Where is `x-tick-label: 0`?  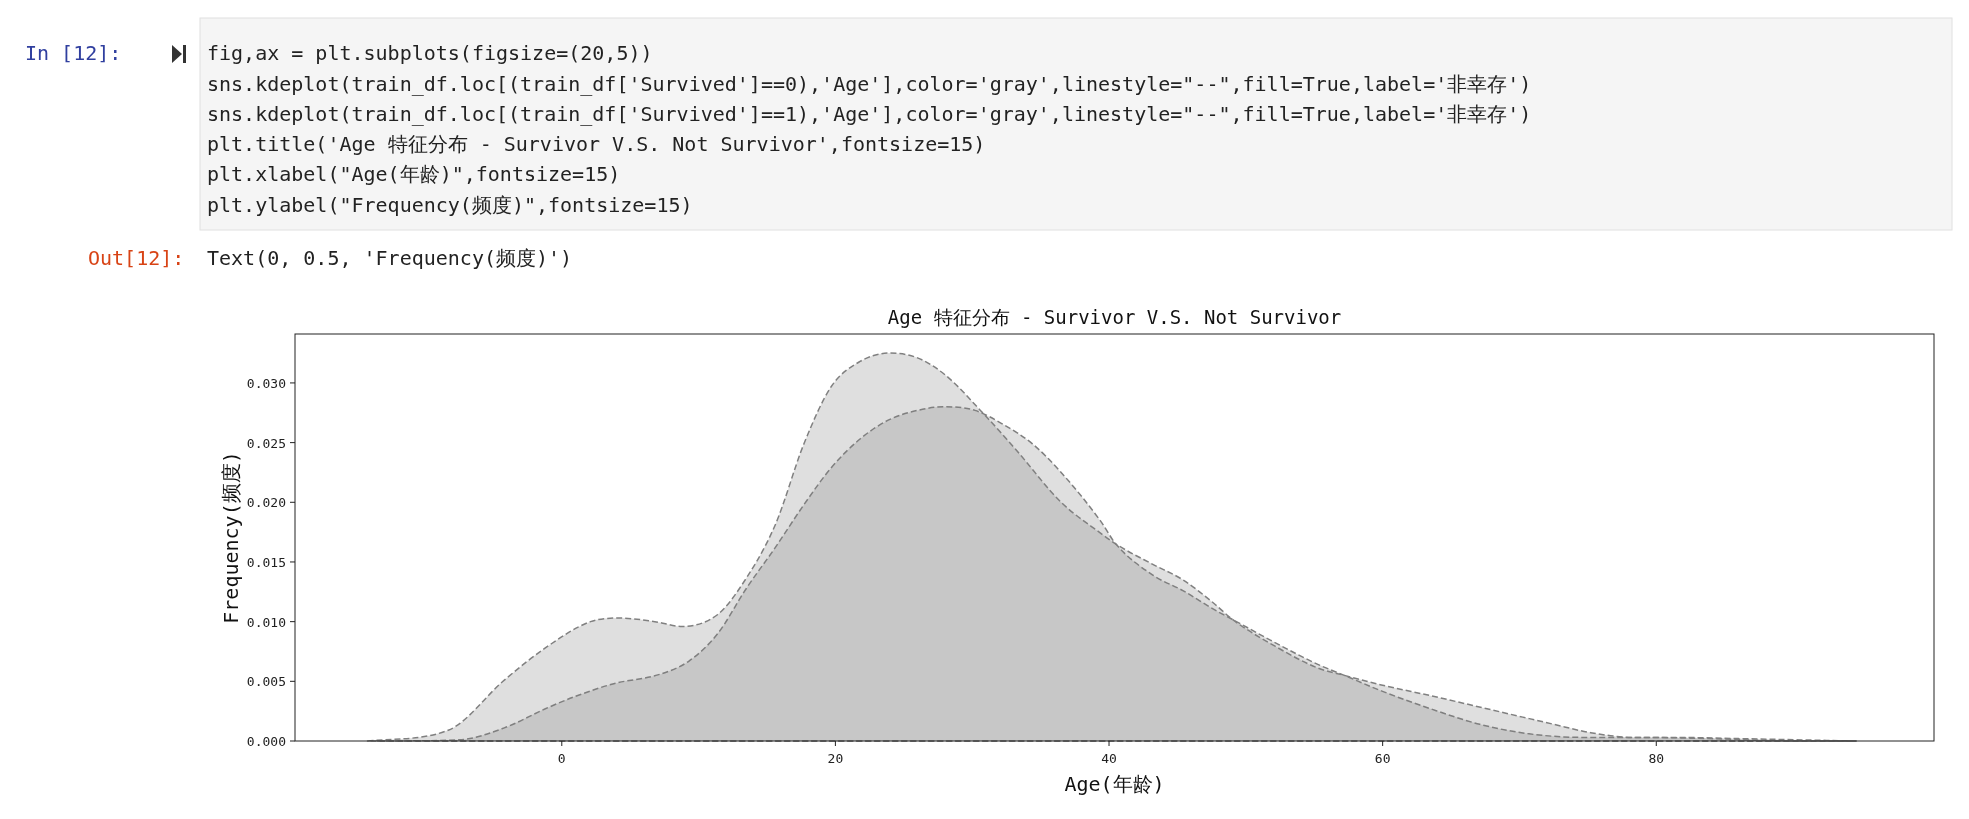 x-tick-label: 0 is located at coordinates (561, 758).